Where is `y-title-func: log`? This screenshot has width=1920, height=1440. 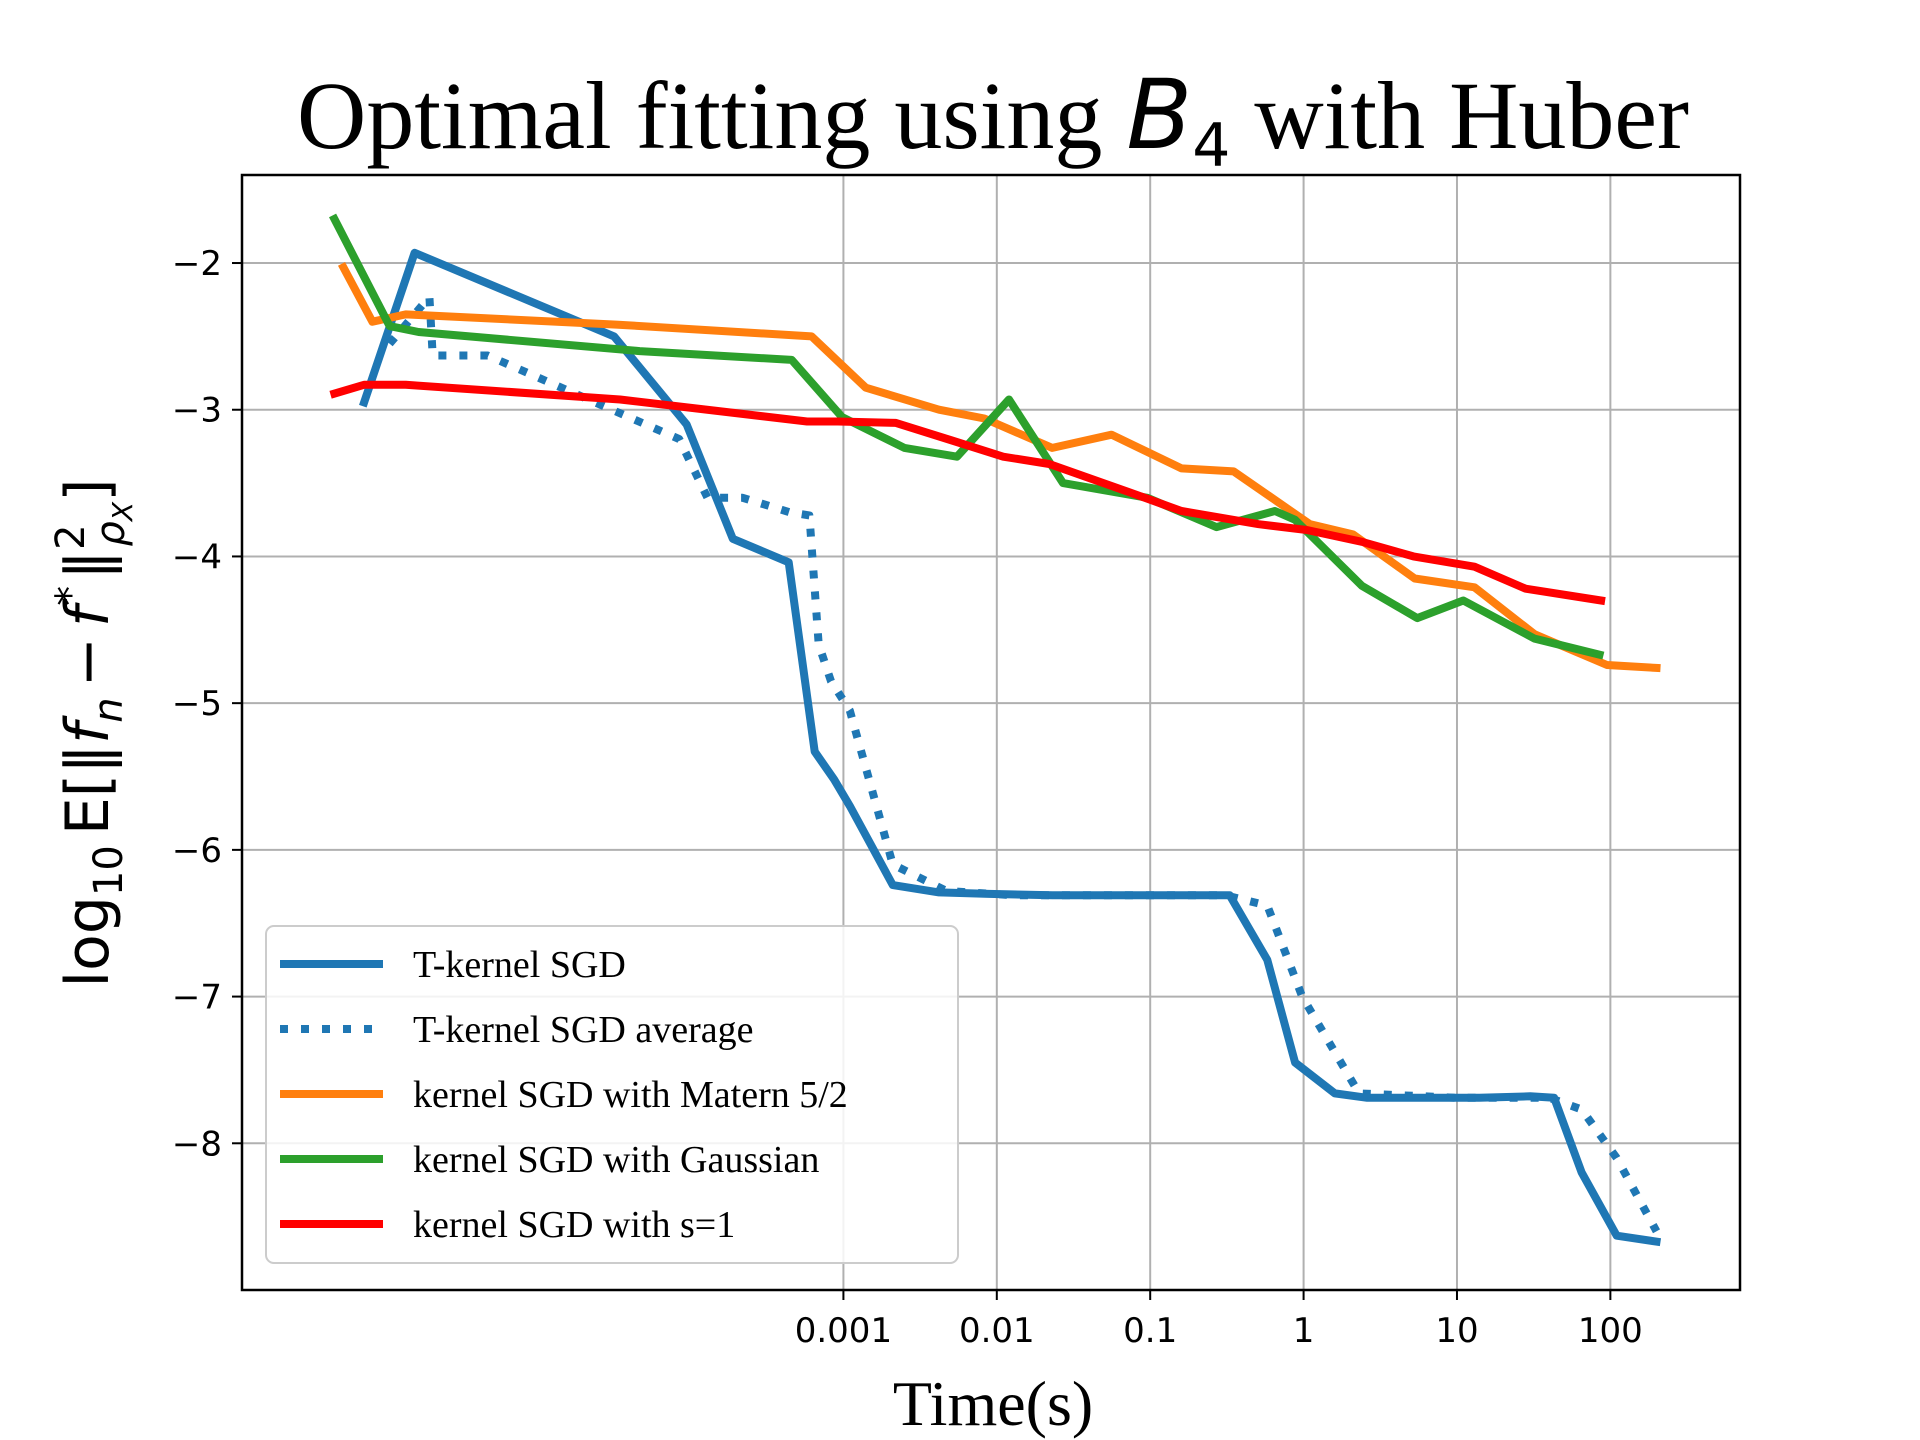
y-title-func: log is located at coordinates (88, 941).